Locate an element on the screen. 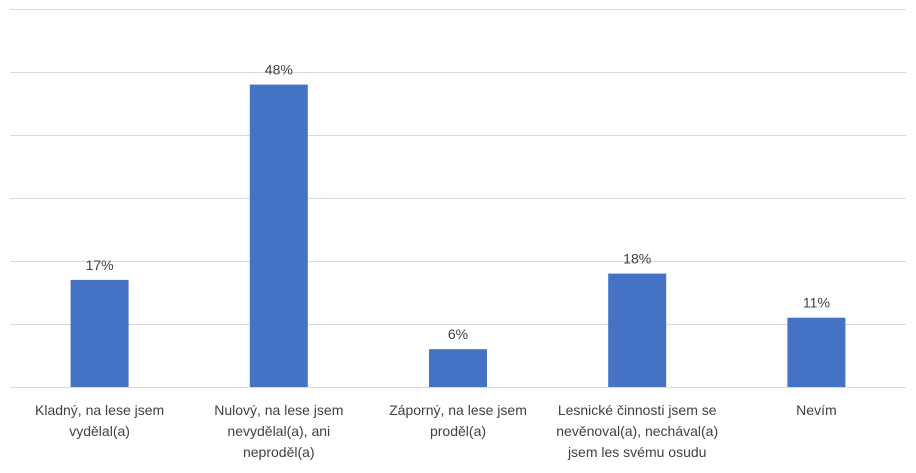  category-label: neproděl(a) is located at coordinates (279, 452).